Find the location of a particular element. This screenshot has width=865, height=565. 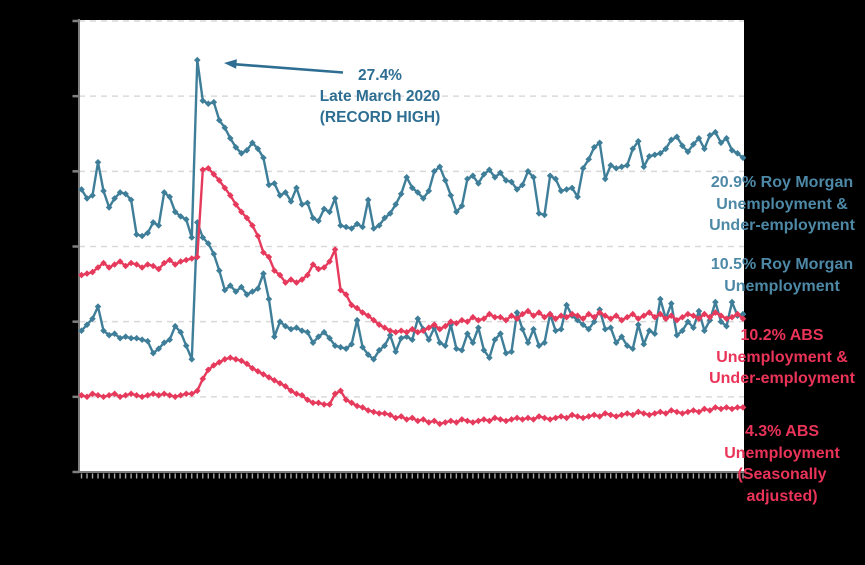

series-abs-unemployment-seasonally-adjusted is located at coordinates (412, 391).